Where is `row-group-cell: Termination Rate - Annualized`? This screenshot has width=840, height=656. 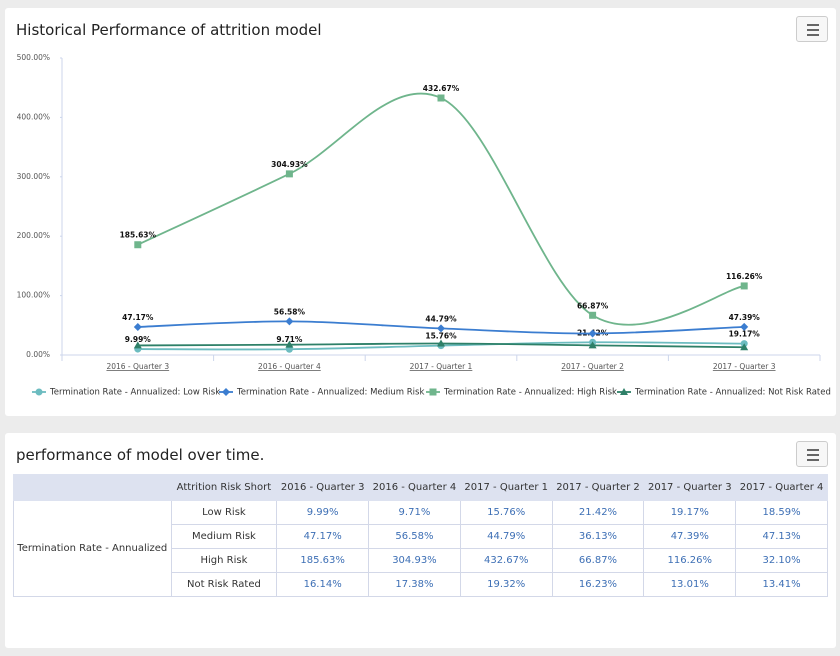 row-group-cell: Termination Rate - Annualized is located at coordinates (92, 548).